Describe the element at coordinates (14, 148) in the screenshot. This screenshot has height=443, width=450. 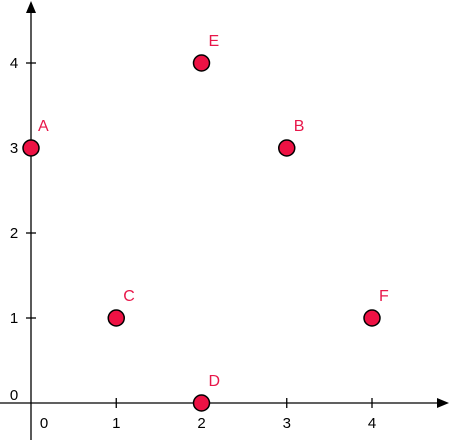
I see `y-tick-label: 3` at that location.